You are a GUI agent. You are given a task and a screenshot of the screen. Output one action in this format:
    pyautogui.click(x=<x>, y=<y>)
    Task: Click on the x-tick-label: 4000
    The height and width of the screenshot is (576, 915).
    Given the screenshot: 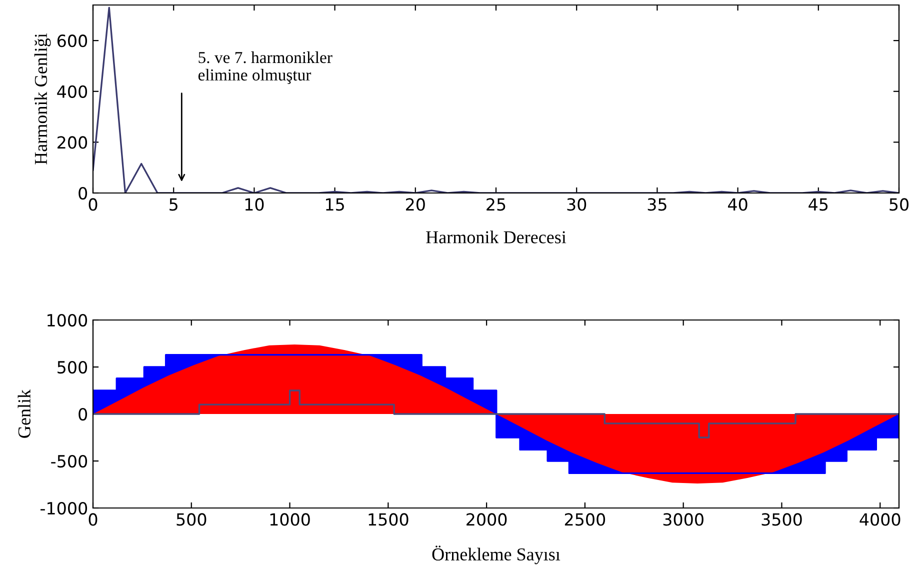 What is the action you would take?
    pyautogui.click(x=880, y=519)
    